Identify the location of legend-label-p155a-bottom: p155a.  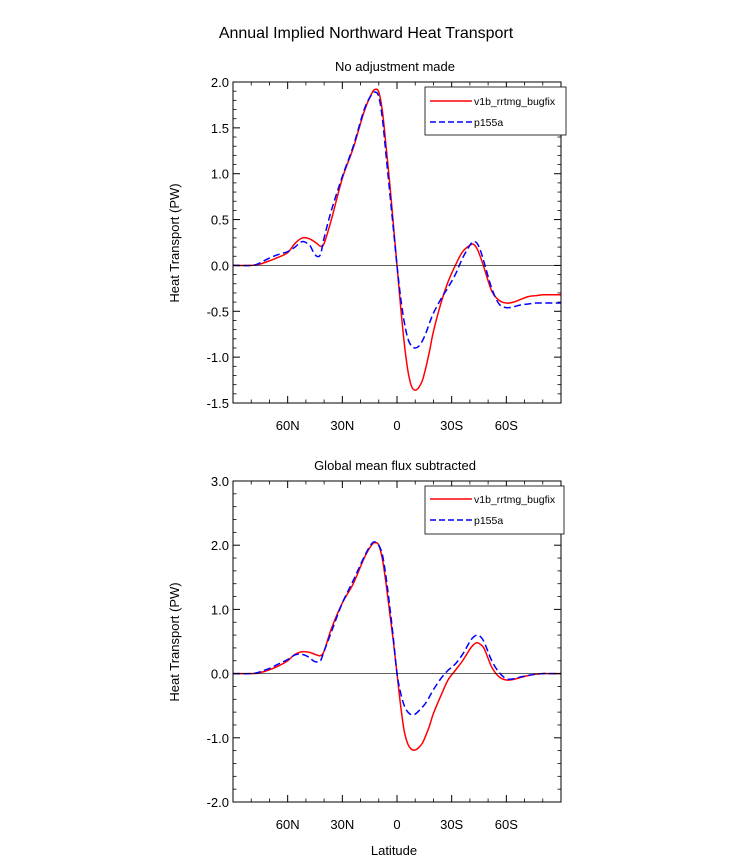
(488, 521).